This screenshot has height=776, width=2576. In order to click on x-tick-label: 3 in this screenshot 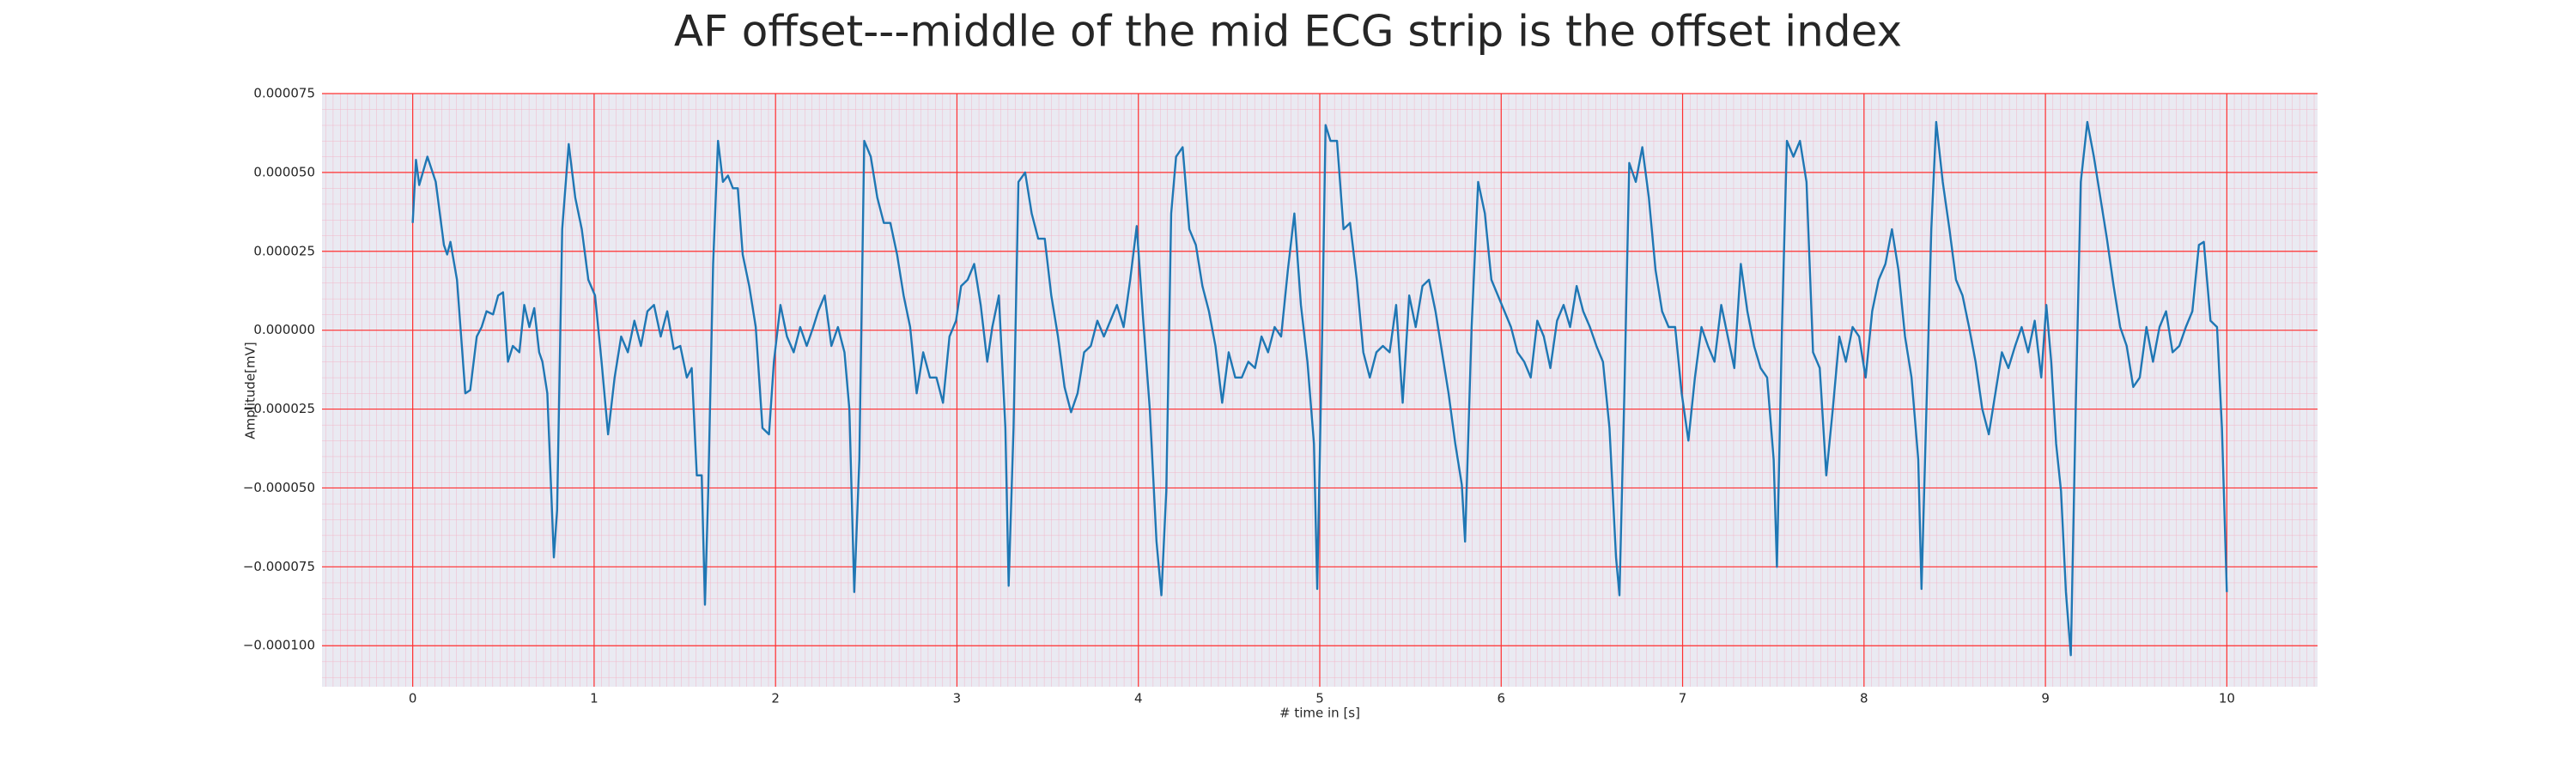, I will do `click(958, 699)`.